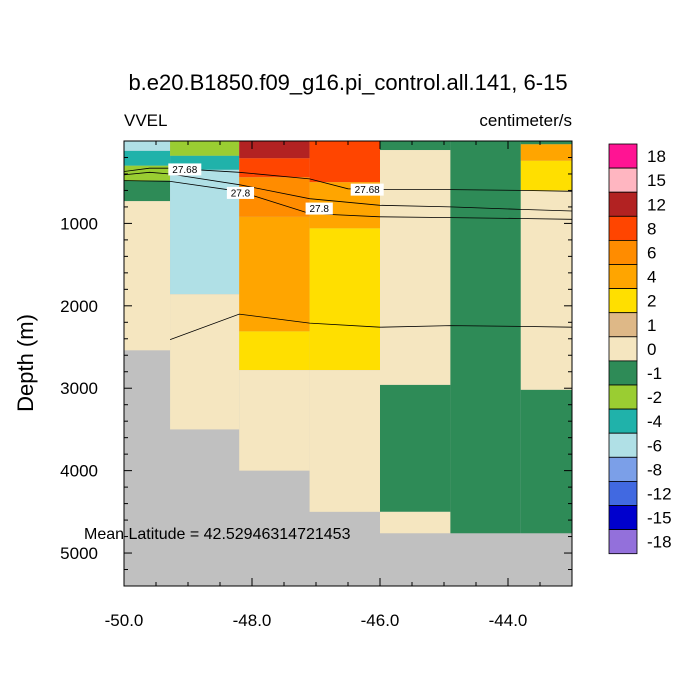 The image size is (700, 700). I want to click on colorbar: 18 15 12 8 6 4 2 1 0 -1 -2 -4 -6 -8 -12 -15 -18, so click(640, 349).